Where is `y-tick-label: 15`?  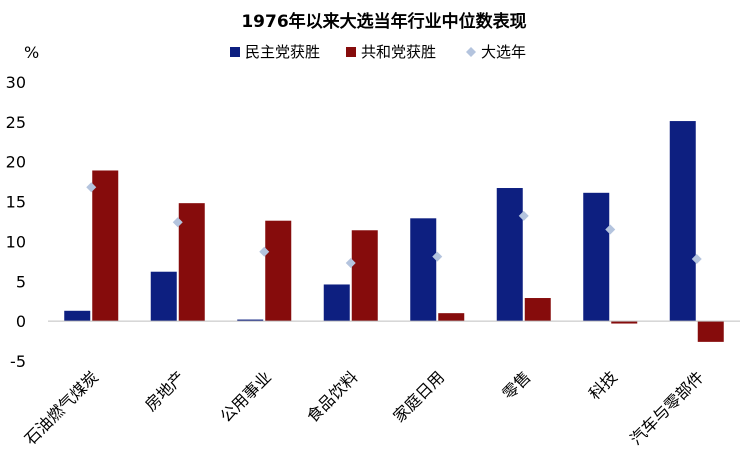
y-tick-label: 15 is located at coordinates (16, 202).